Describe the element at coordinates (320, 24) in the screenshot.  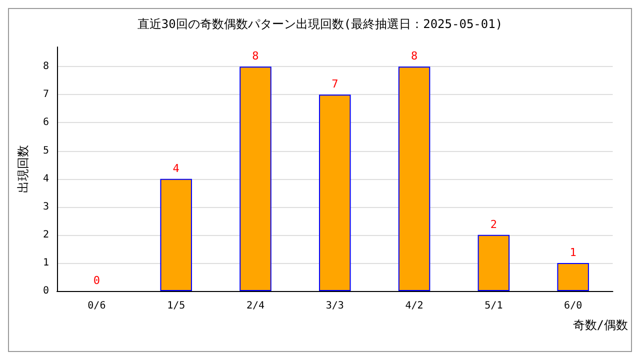
I see `chart-title: 直近30回の奇数偶数パターン出現回数(最終抽選日：2025-05-01)` at that location.